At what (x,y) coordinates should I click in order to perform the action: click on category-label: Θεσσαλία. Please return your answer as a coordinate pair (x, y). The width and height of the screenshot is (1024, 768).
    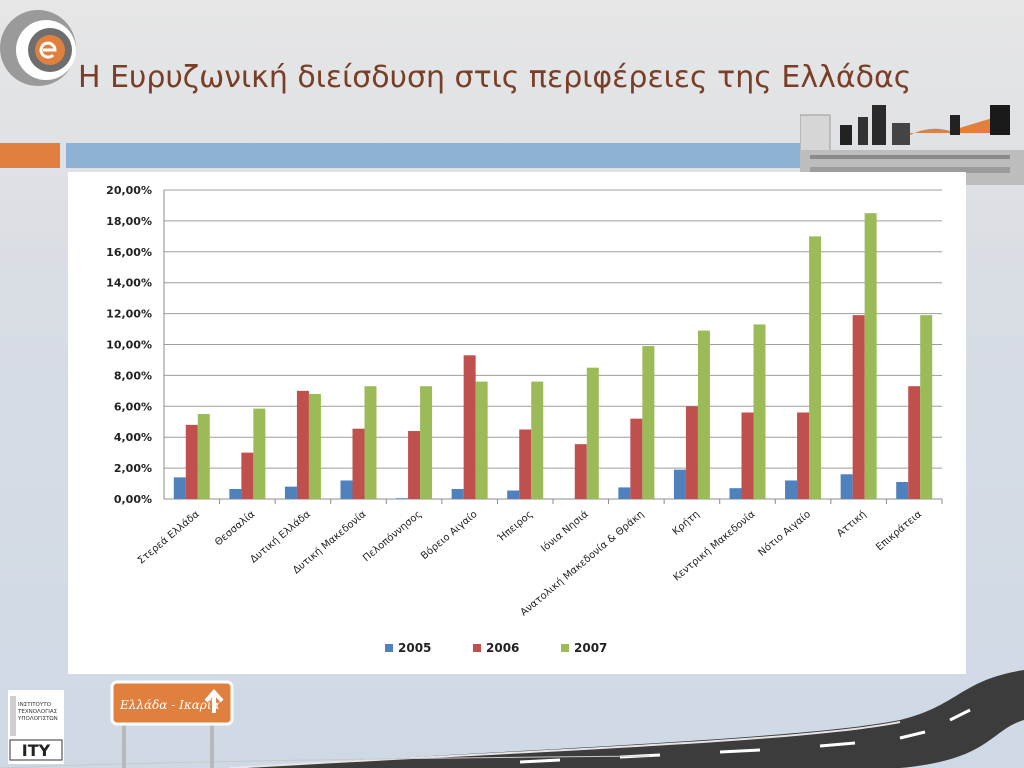
    Looking at the image, I should click on (234, 528).